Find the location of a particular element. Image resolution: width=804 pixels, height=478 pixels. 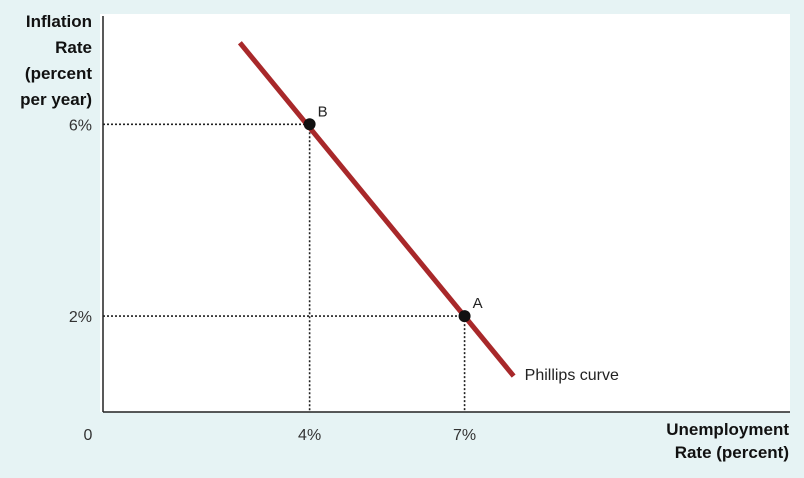

point-label-b: B is located at coordinates (323, 111).